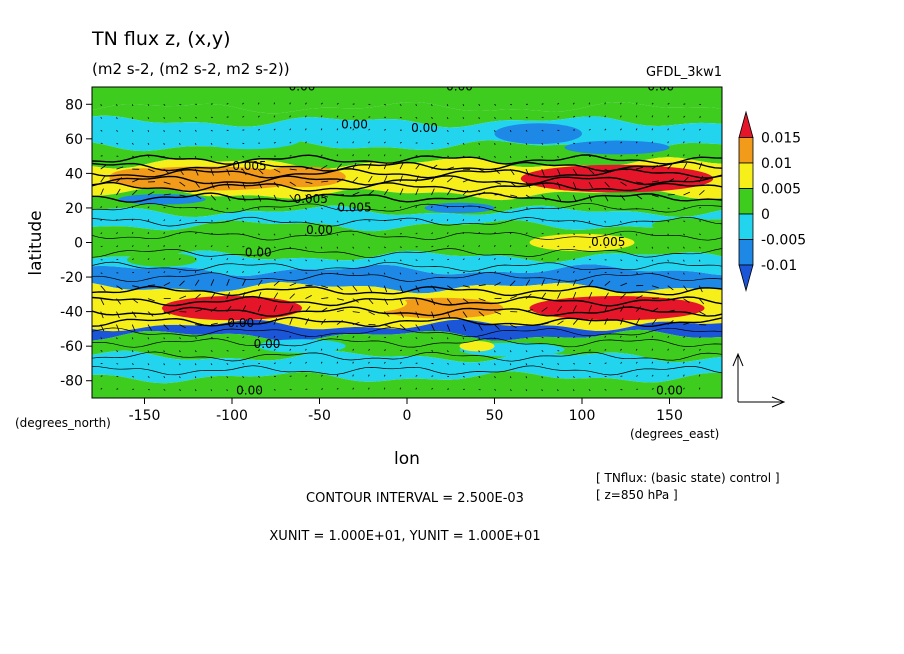 The image size is (904, 654). I want to click on x-axis-units: (degrees_east), so click(674, 434).